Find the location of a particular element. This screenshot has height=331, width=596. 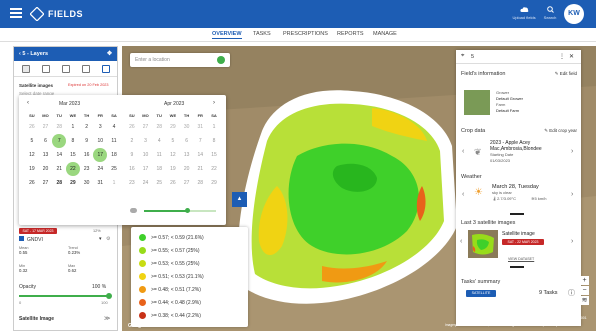

soil-layer-icon is located at coordinates (86, 69).